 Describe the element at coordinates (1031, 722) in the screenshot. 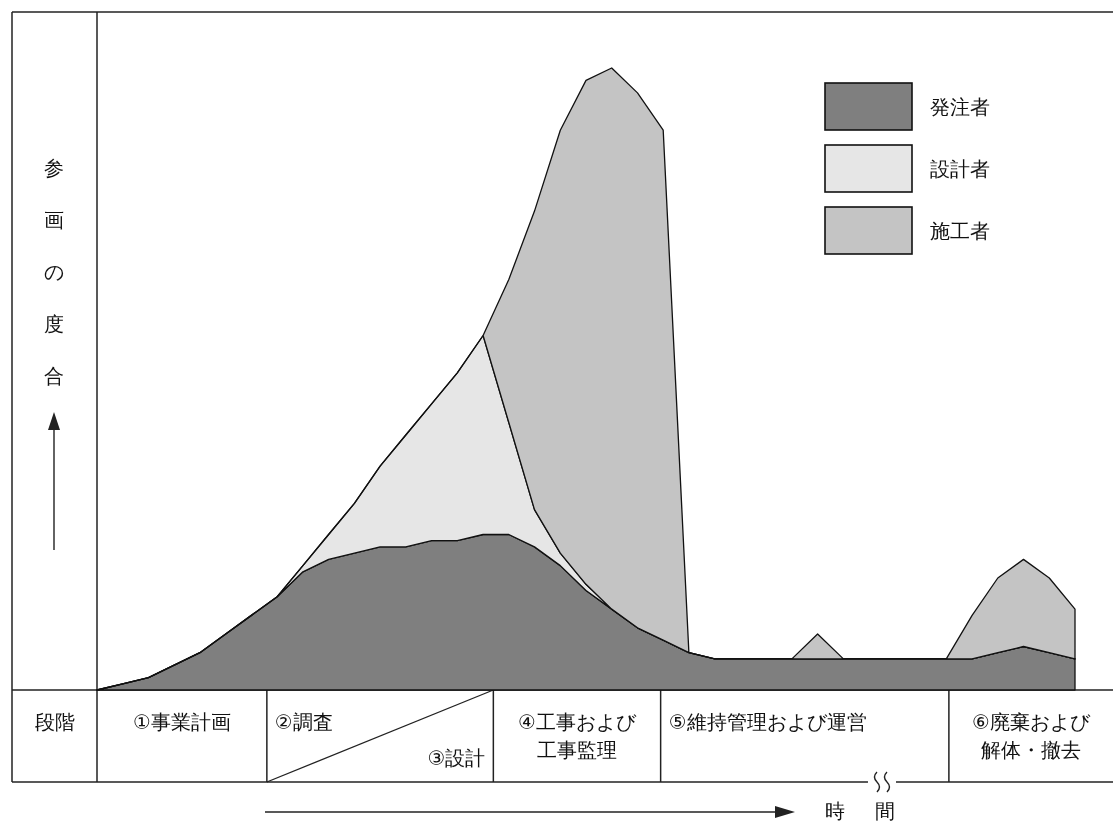

I see `text: ⑥廃棄および` at that location.